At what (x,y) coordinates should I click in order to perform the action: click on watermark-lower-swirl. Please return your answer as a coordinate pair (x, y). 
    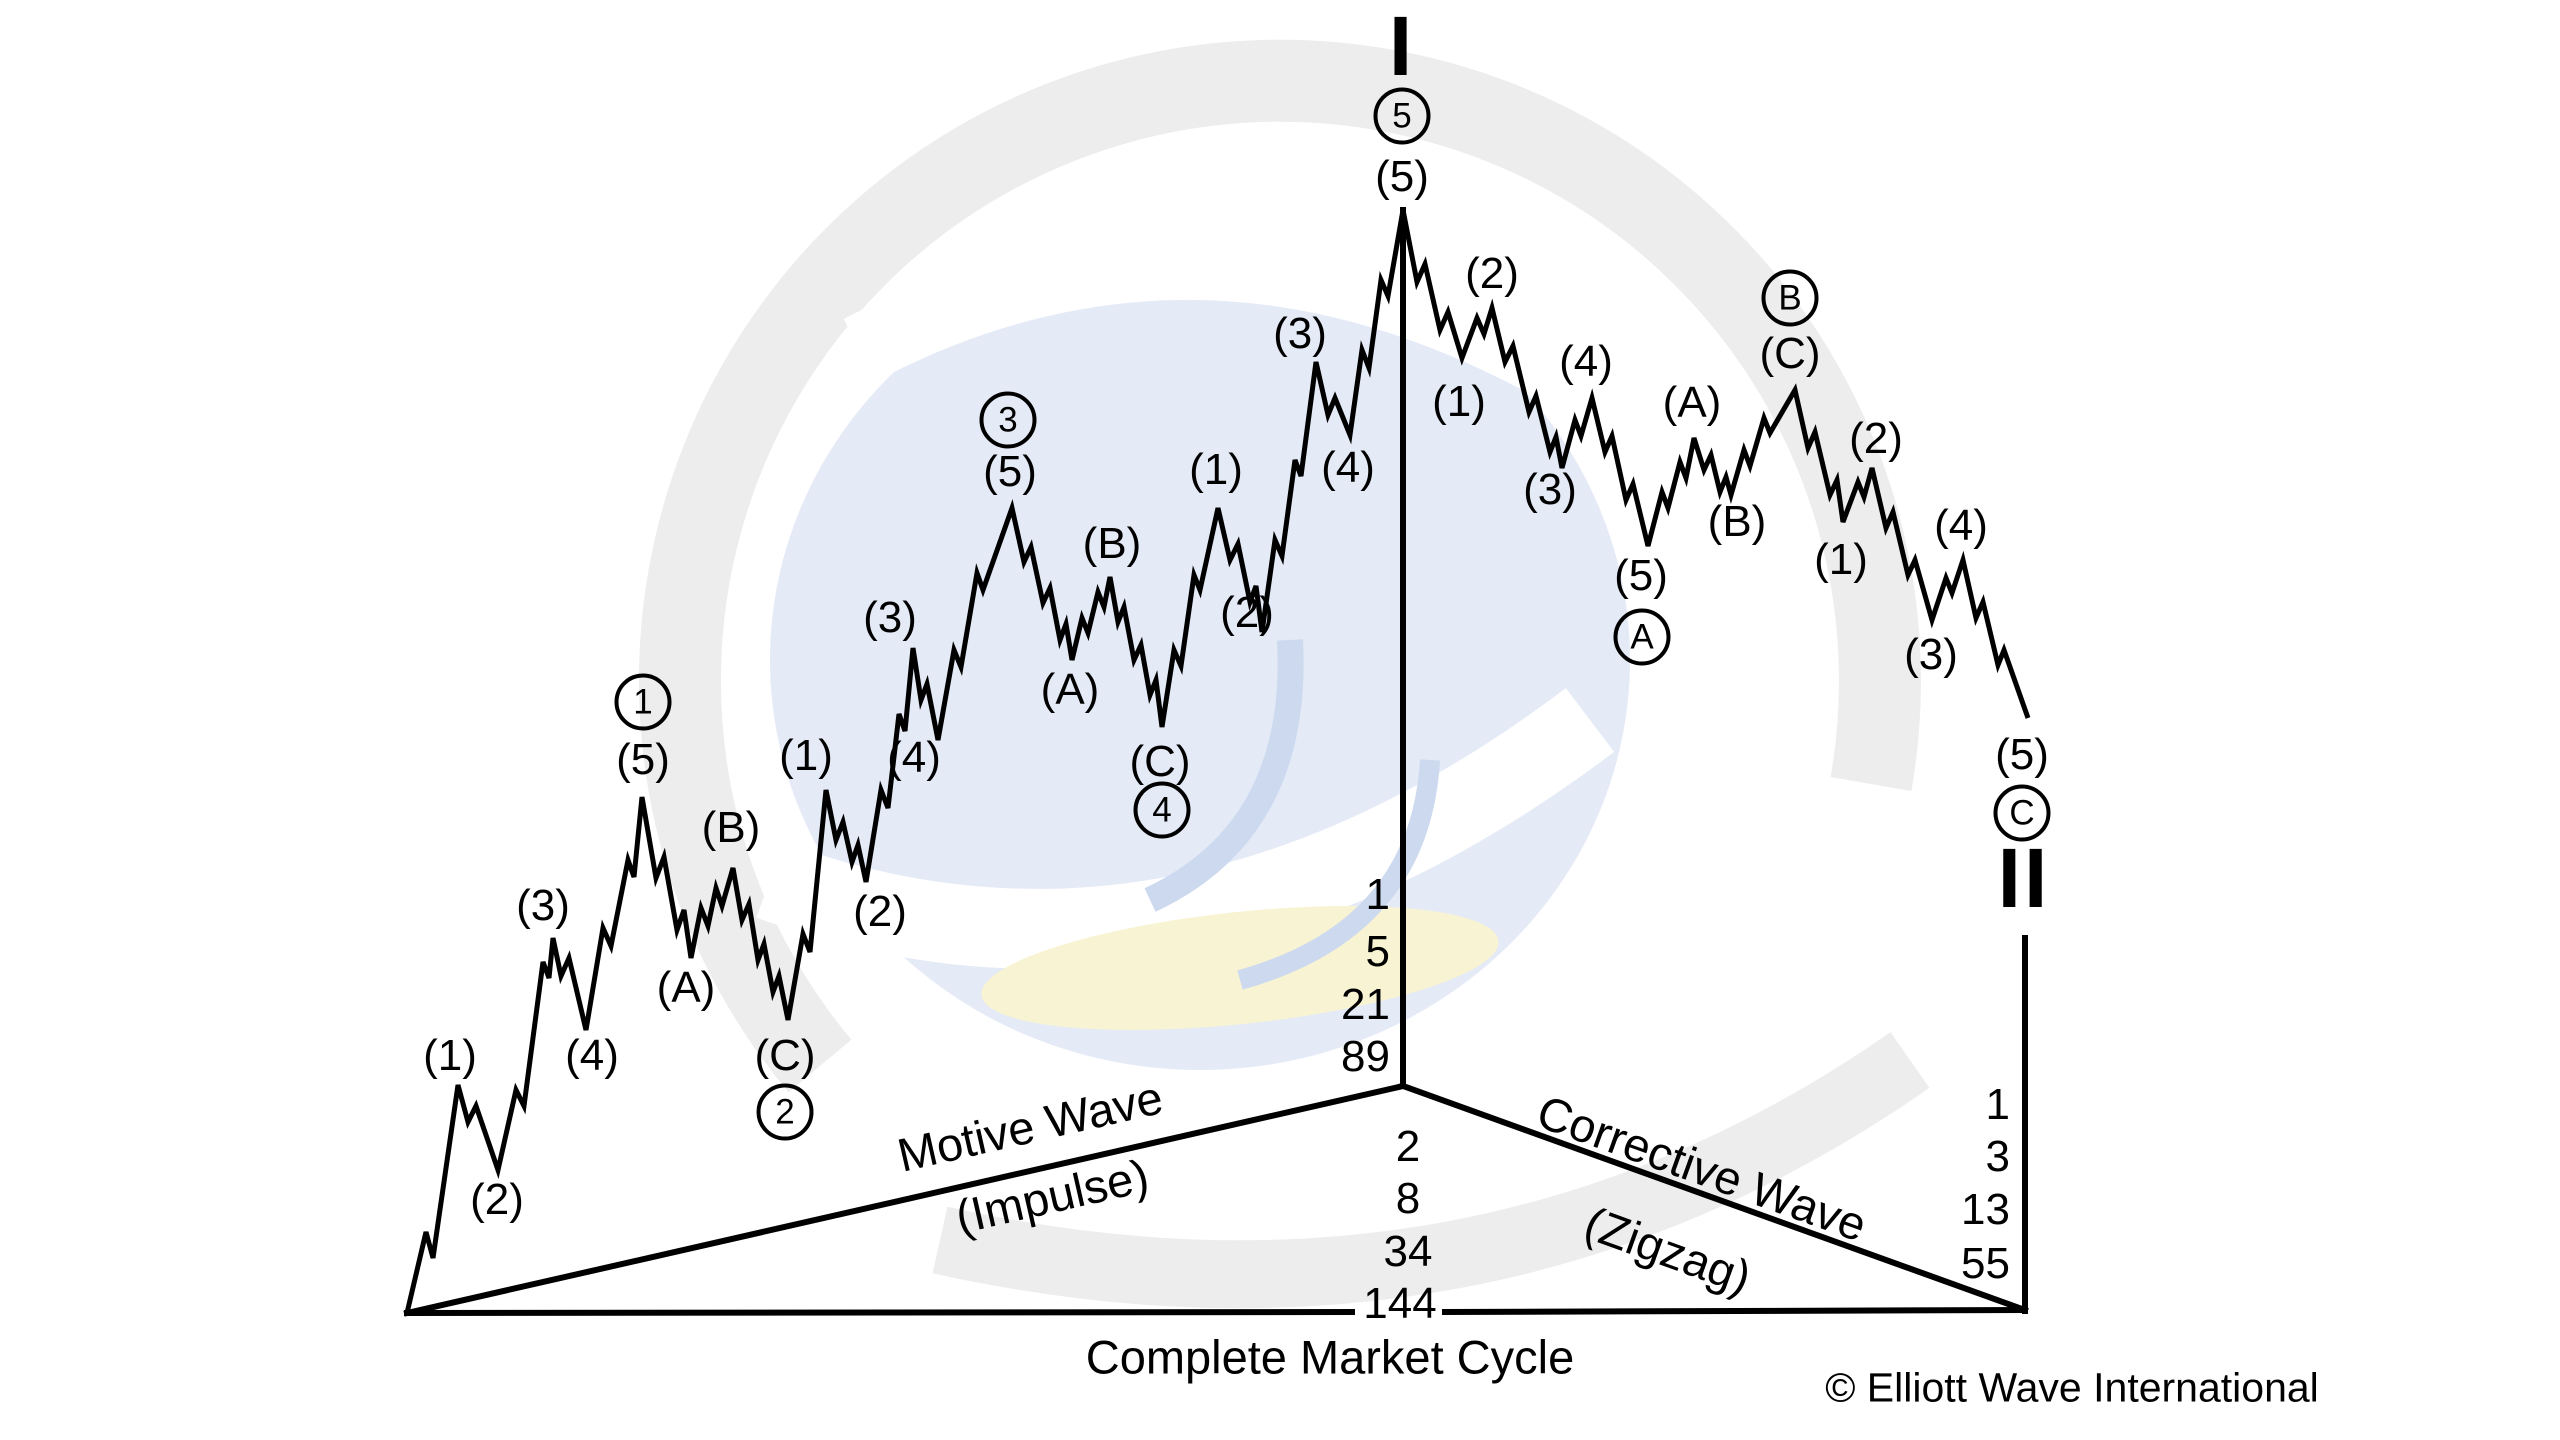
    Looking at the image, I should click on (1431, 1170).